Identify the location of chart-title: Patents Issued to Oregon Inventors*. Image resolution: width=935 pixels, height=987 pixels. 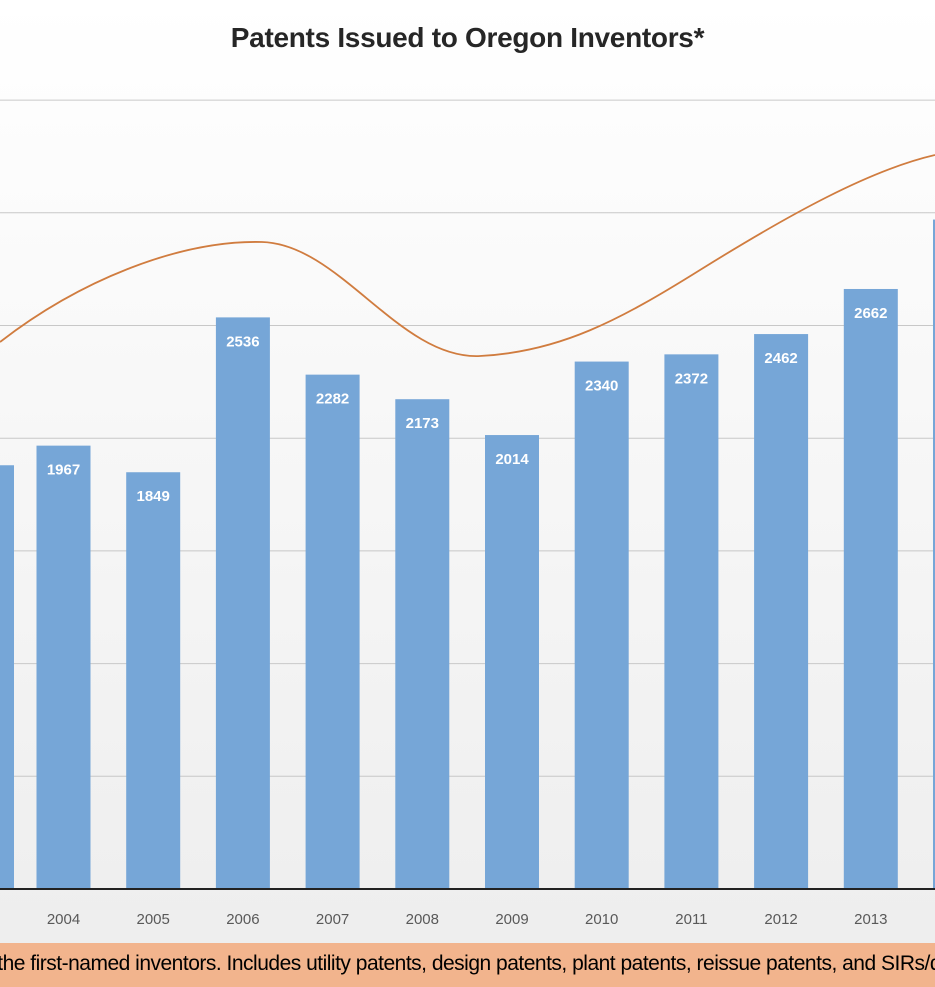
(467, 37).